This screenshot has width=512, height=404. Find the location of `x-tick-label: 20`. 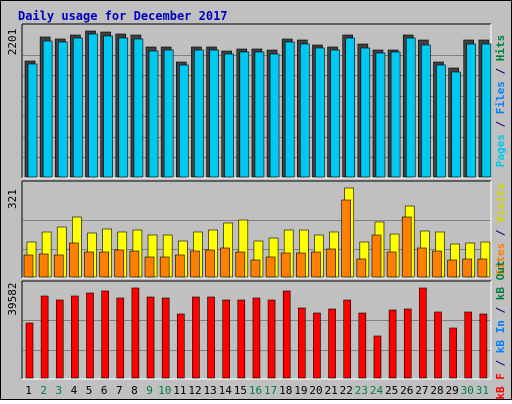

x-tick-label: 20 is located at coordinates (315, 390).